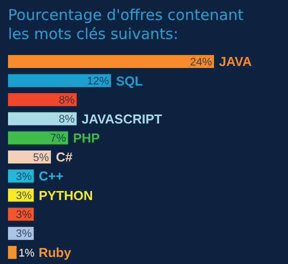 The image size is (288, 264). Describe the element at coordinates (65, 157) in the screenshot. I see `y-tick-label: C#` at that location.